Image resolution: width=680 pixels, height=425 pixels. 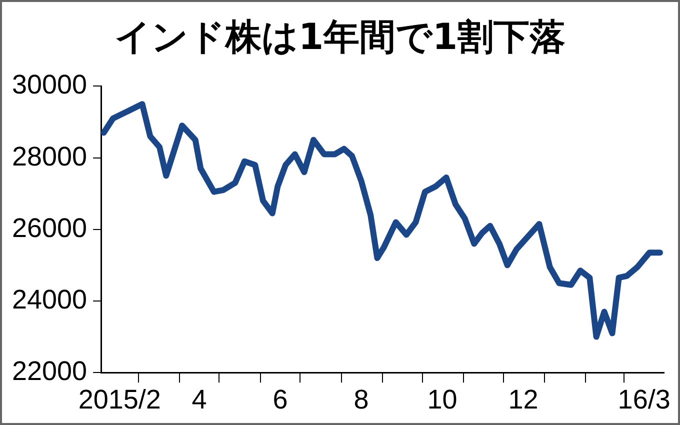 I want to click on x-tick-label: 2015/2, so click(x=119, y=399).